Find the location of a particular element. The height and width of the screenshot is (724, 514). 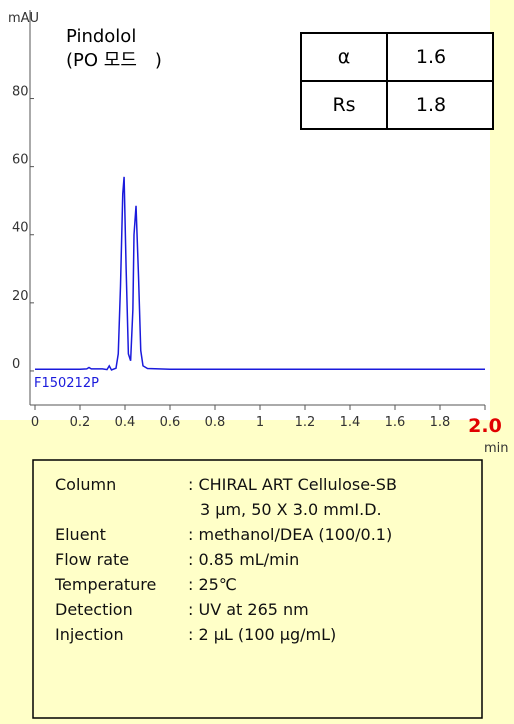

stats-table: α 1.6 Rs 1.8 is located at coordinates (397, 81).